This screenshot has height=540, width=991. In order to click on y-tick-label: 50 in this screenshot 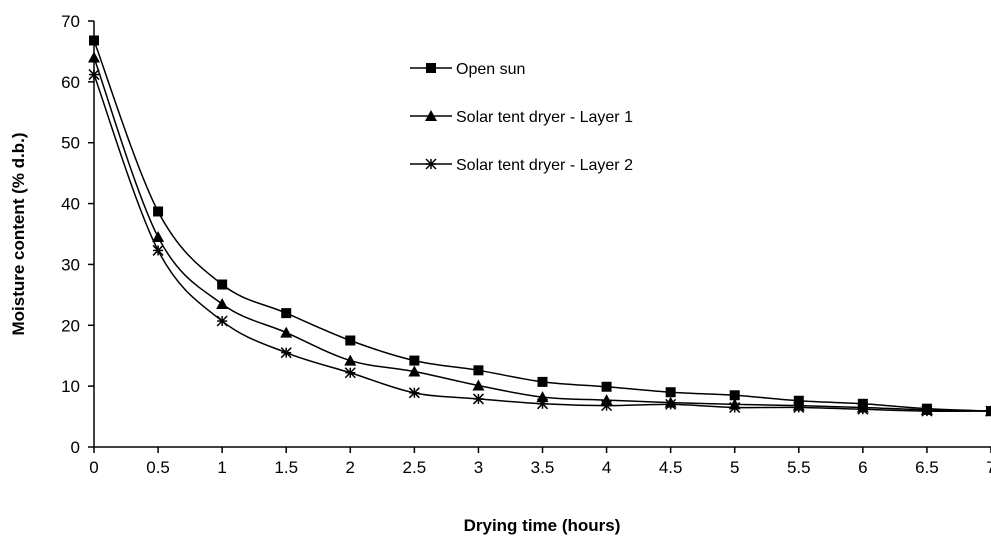, I will do `click(70, 143)`.